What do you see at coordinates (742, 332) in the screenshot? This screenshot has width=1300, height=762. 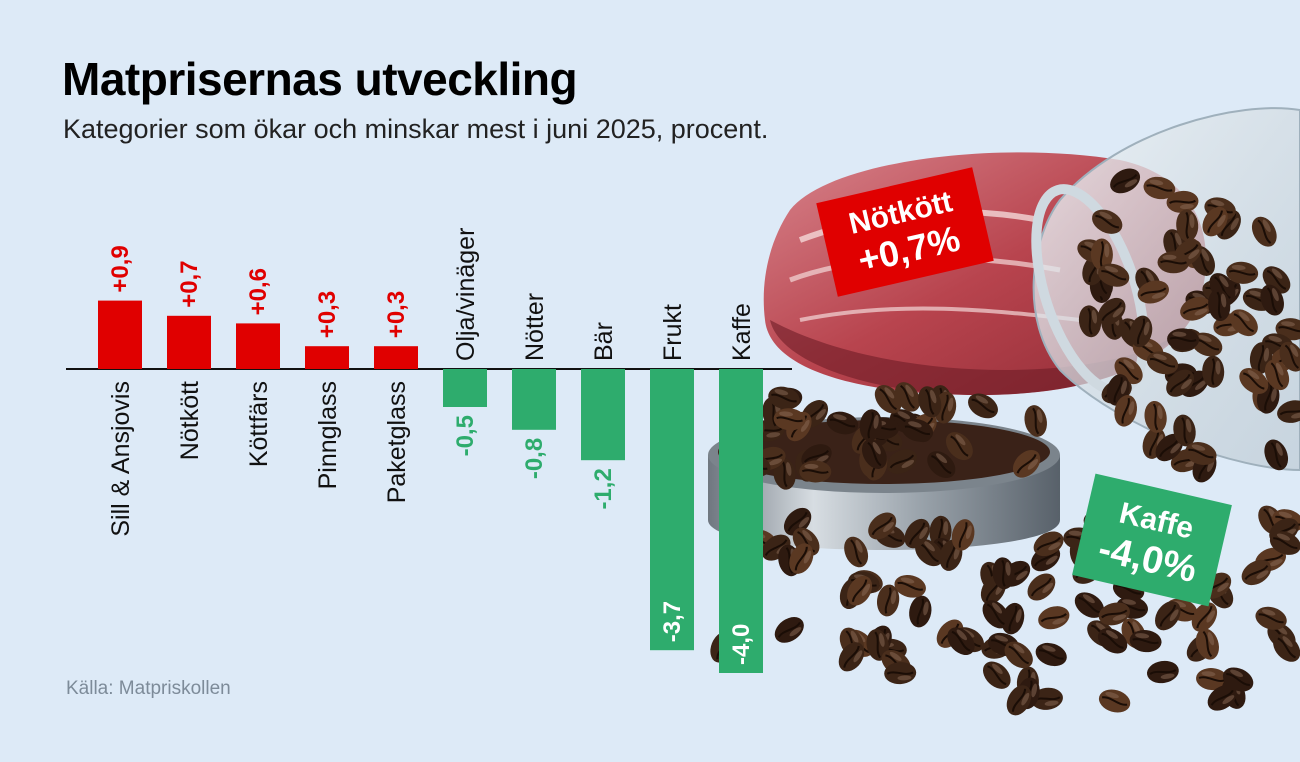 I see `category-label-kaffe: Kaffe` at bounding box center [742, 332].